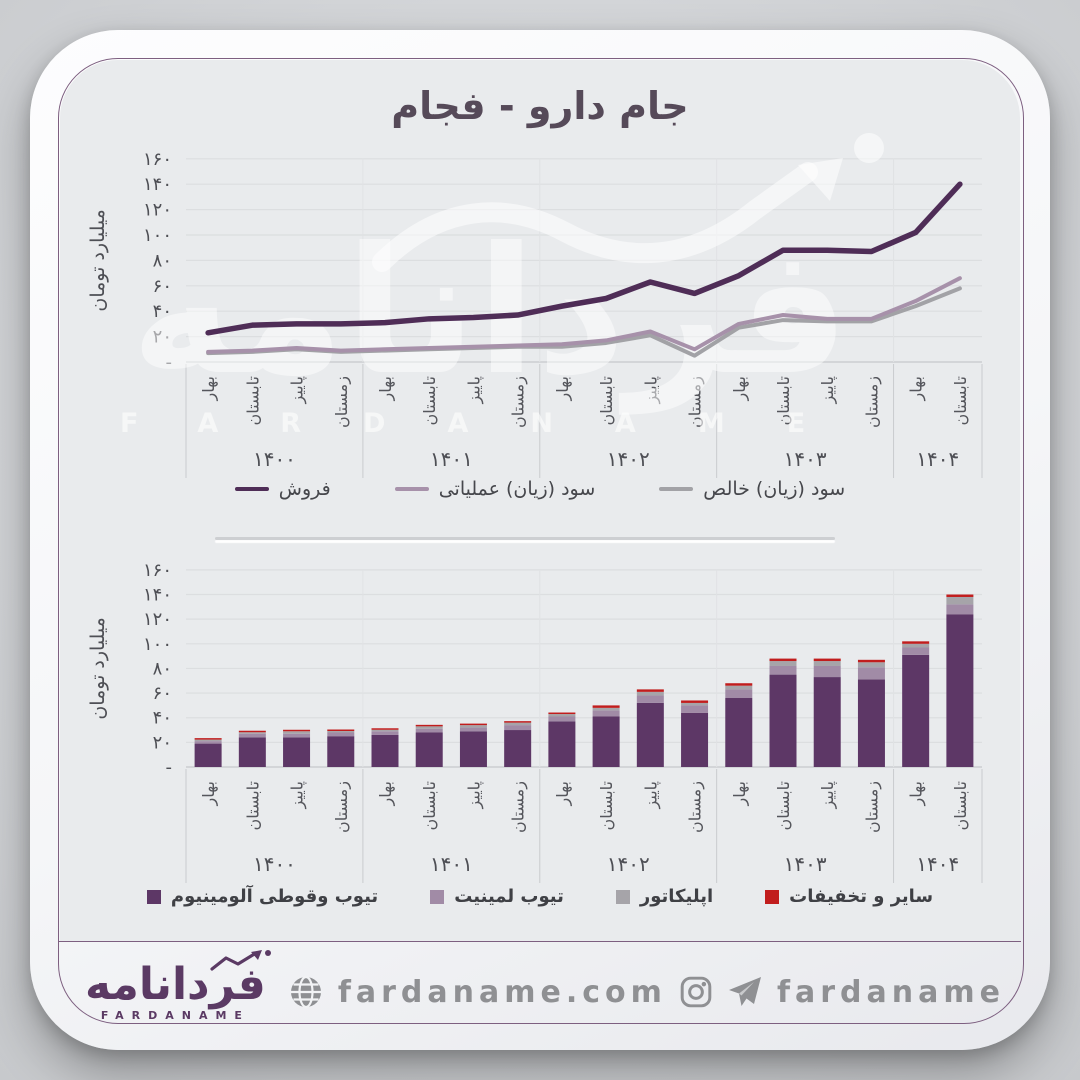 The width and height of the screenshot is (1080, 1080). I want to click on legend-label: سایر و تخفیفات, so click(861, 896).